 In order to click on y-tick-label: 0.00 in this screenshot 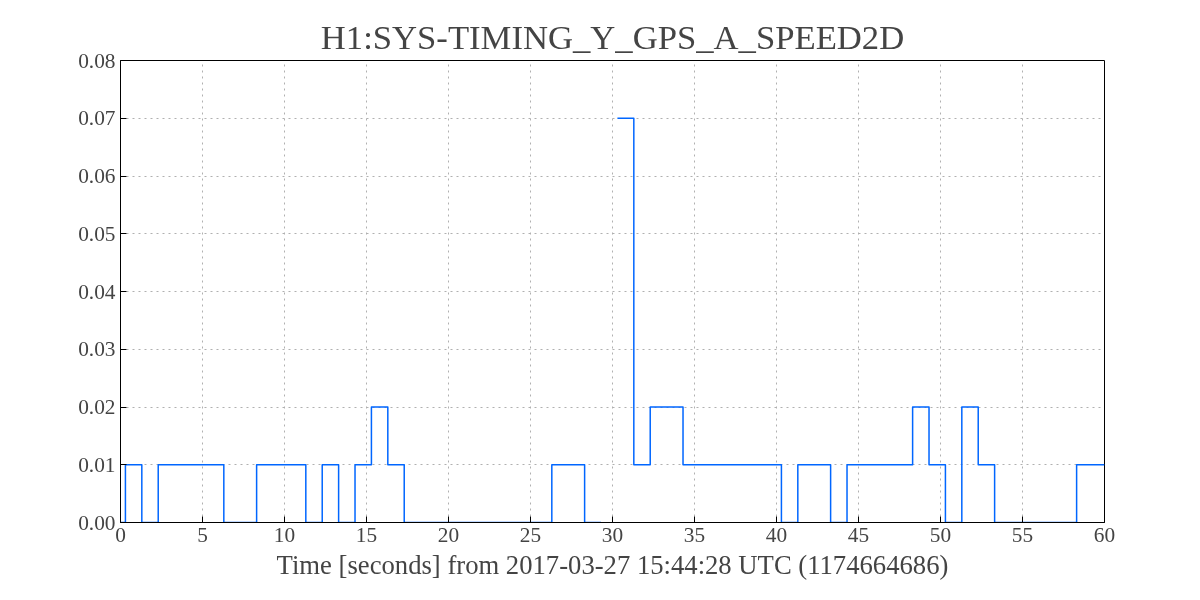, I will do `click(97, 522)`.